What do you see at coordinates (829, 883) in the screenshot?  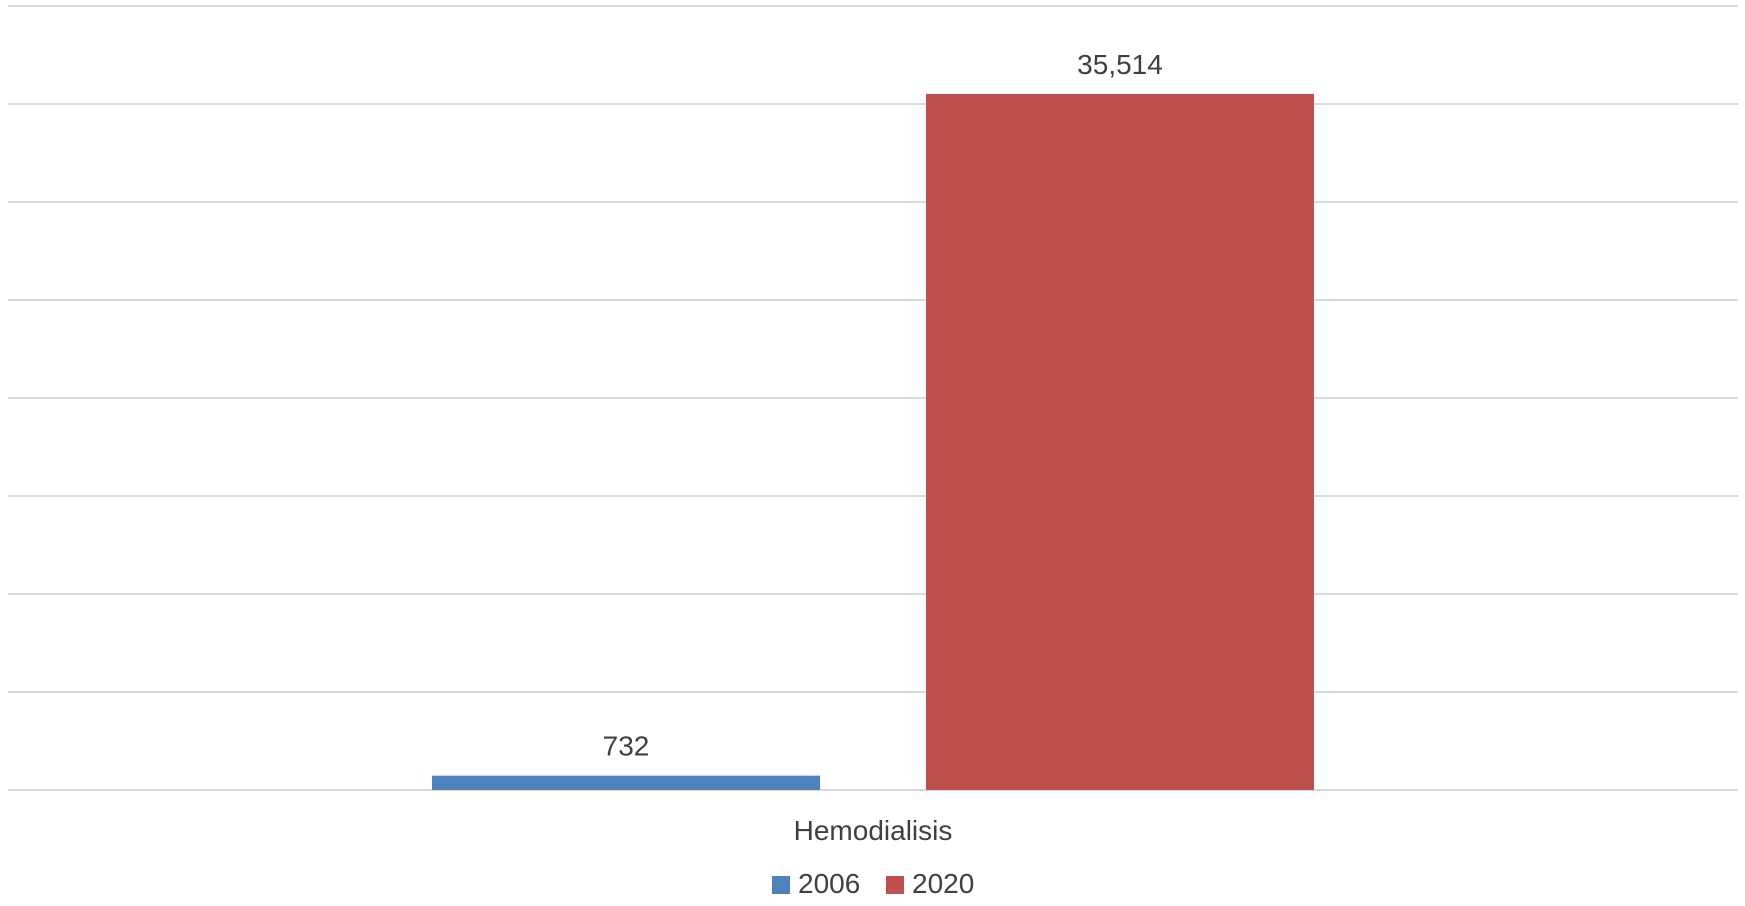 I see `legend-label-2006: 2006` at bounding box center [829, 883].